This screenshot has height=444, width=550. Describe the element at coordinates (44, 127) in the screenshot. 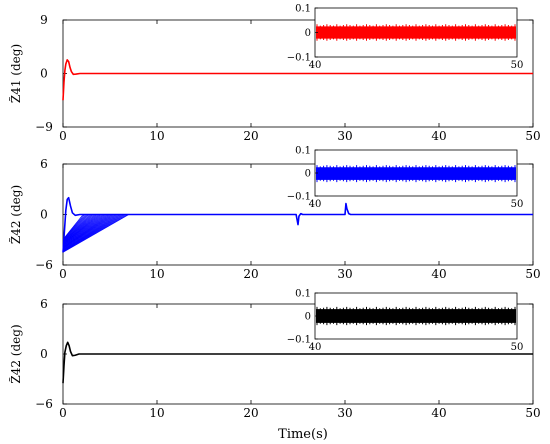

I see `y-tick-label: −9` at that location.